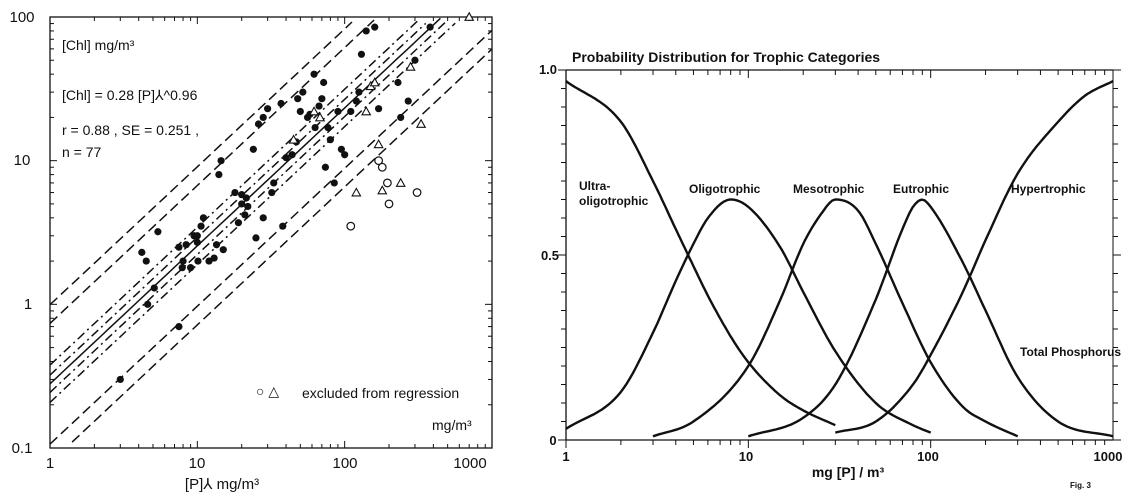  I want to click on label-mesotrophic: Mesotrophic, so click(829, 189).